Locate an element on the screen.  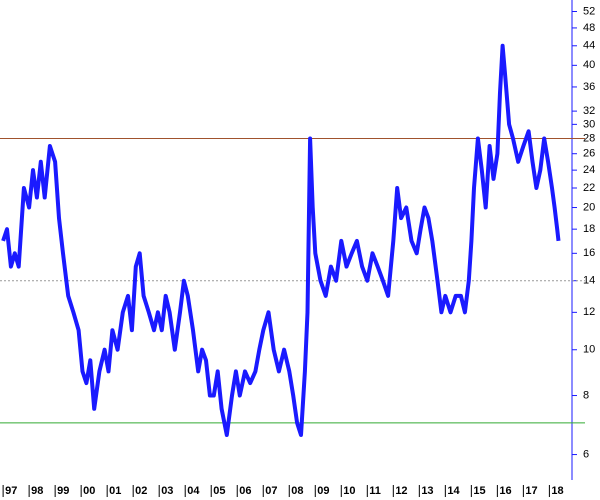
x-tick-label: 98 is located at coordinates (37, 491).